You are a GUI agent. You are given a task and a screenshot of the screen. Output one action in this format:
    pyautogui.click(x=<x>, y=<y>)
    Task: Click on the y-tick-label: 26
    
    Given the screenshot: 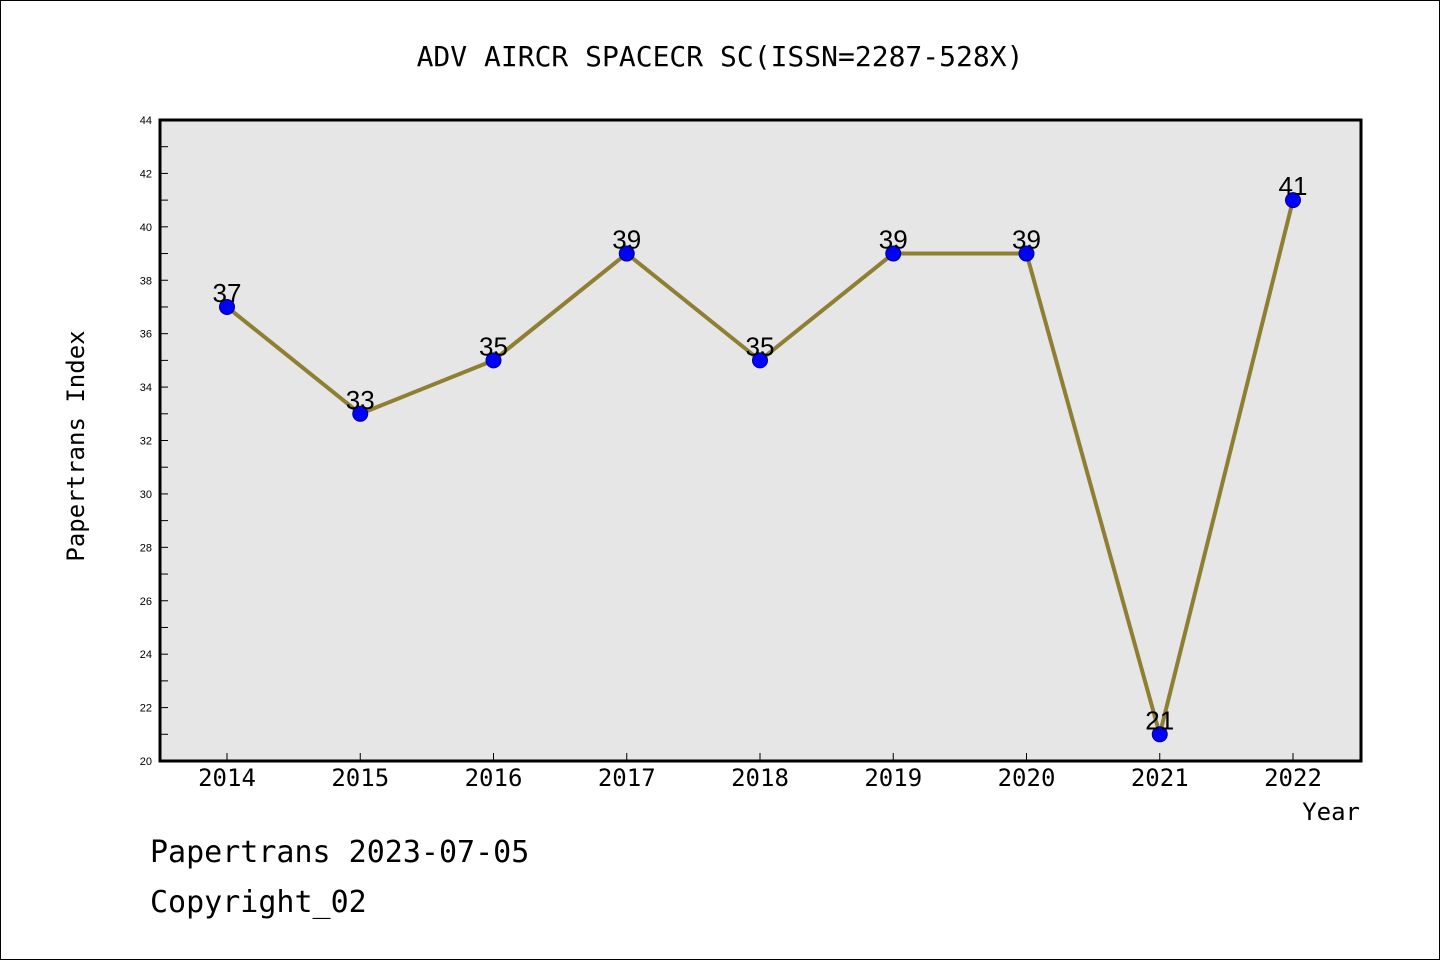 What is the action you would take?
    pyautogui.click(x=146, y=602)
    